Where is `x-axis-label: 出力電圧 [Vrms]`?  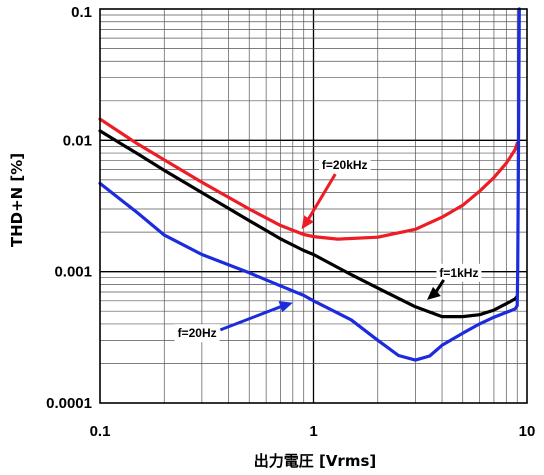
x-axis-label: 出力電圧 [Vrms] is located at coordinates (315, 461).